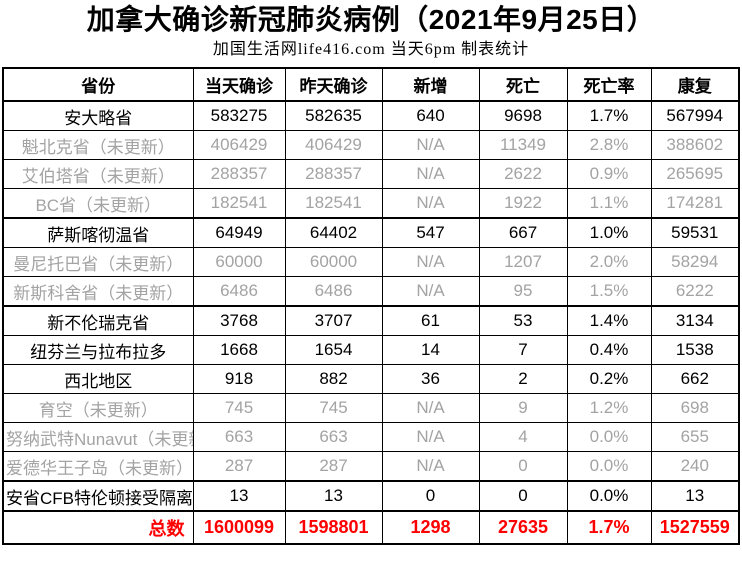 The width and height of the screenshot is (742, 582). What do you see at coordinates (333, 320) in the screenshot?
I see `cell-yesterday: 3707` at bounding box center [333, 320].